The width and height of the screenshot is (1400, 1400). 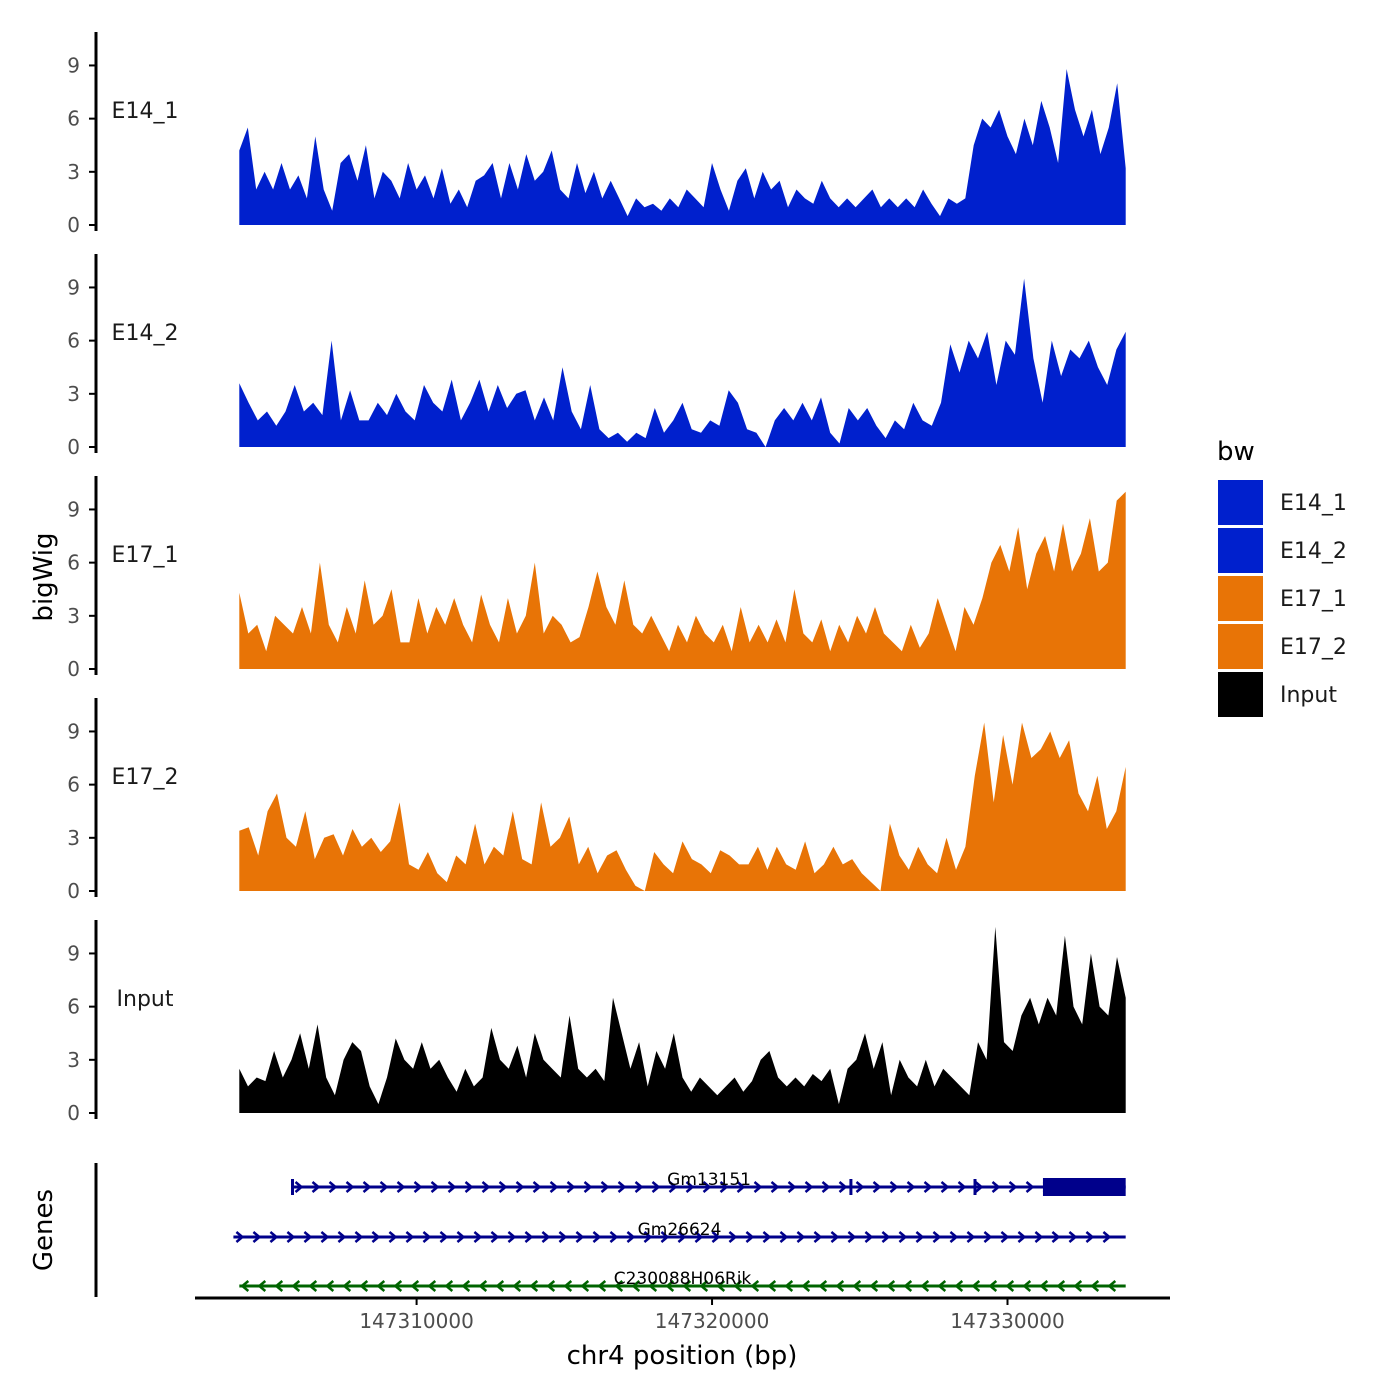 I want to click on track-E14_1: 0 3 6 9 E14_1, so click(x=596, y=134).